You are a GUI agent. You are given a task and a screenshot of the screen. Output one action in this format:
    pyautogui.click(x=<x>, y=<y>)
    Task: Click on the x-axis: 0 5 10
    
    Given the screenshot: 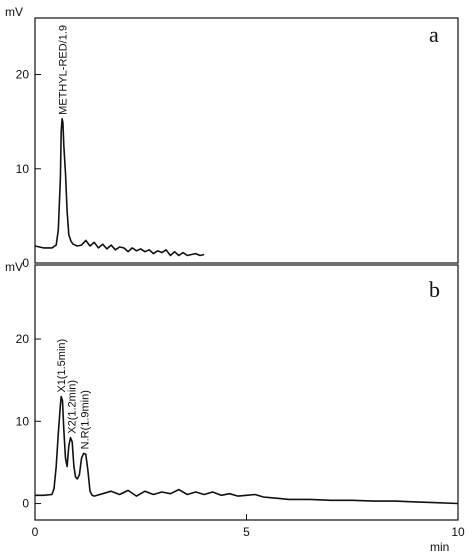 What is the action you would take?
    pyautogui.click(x=248, y=526)
    